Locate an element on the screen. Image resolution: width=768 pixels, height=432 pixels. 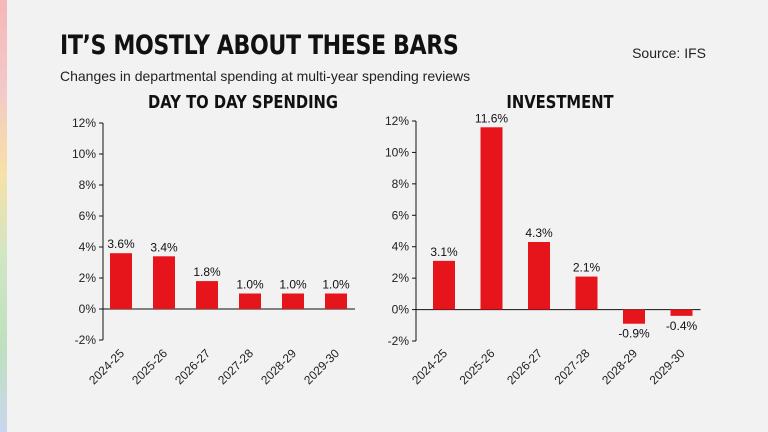
day-to-day-category-label: 2027-28 is located at coordinates (235, 366).